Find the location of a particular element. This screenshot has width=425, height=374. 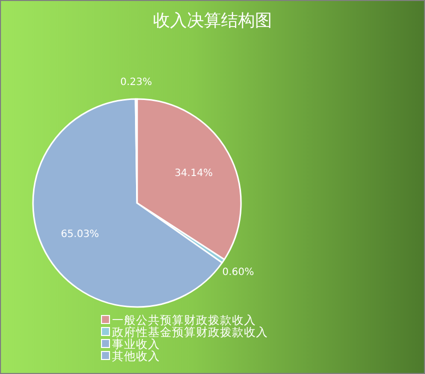

legend-label: 事业收入 is located at coordinates (136, 344).